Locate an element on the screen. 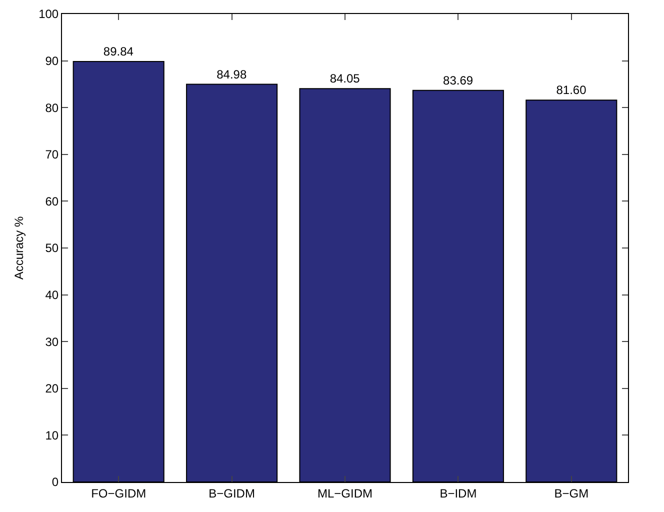 The width and height of the screenshot is (664, 512). data-label: 84.05 is located at coordinates (345, 79).